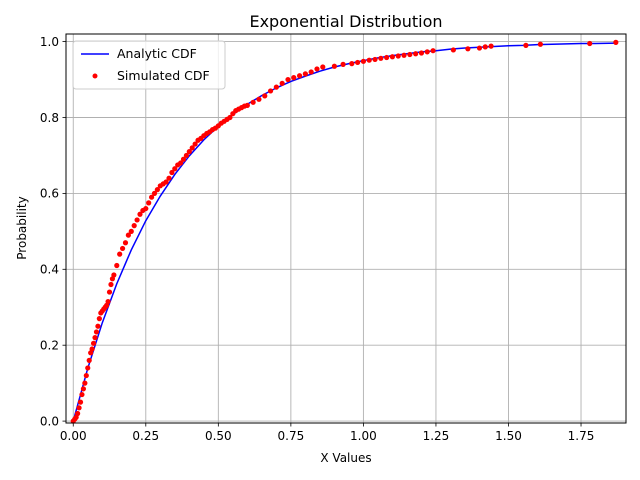 The height and width of the screenshot is (480, 640). I want to click on x-tick-label: 0.75, so click(291, 436).